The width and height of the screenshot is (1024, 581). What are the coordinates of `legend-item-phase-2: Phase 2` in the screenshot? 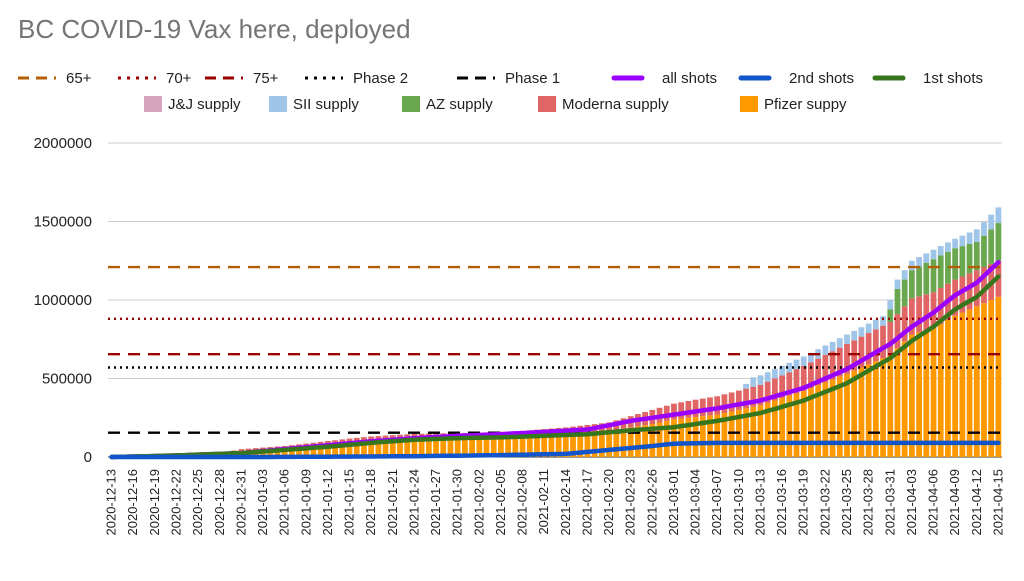 It's located at (356, 78).